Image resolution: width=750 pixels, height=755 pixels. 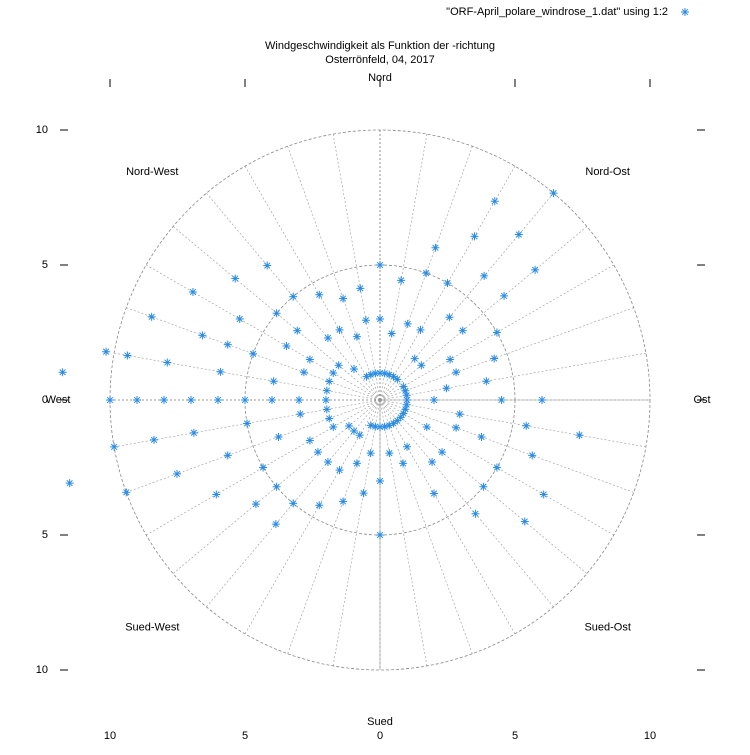 What do you see at coordinates (380, 78) in the screenshot?
I see `direction-label: Nord` at bounding box center [380, 78].